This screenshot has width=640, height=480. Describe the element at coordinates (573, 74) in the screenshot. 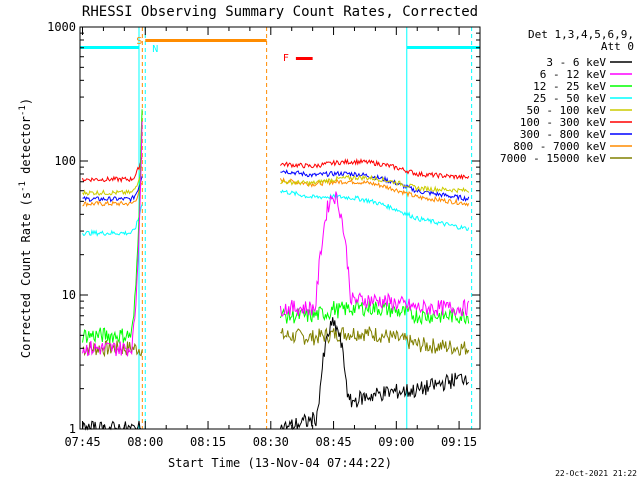

I see `legend-label: 6 - 12 keV` at that location.